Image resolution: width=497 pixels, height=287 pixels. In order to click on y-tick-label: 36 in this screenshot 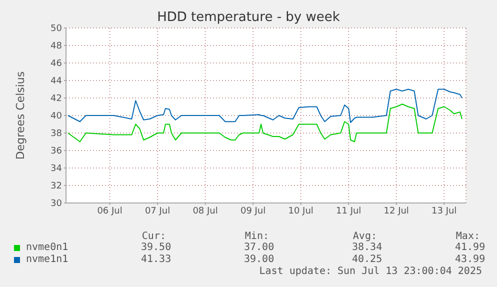, I will do `click(56, 151)`.